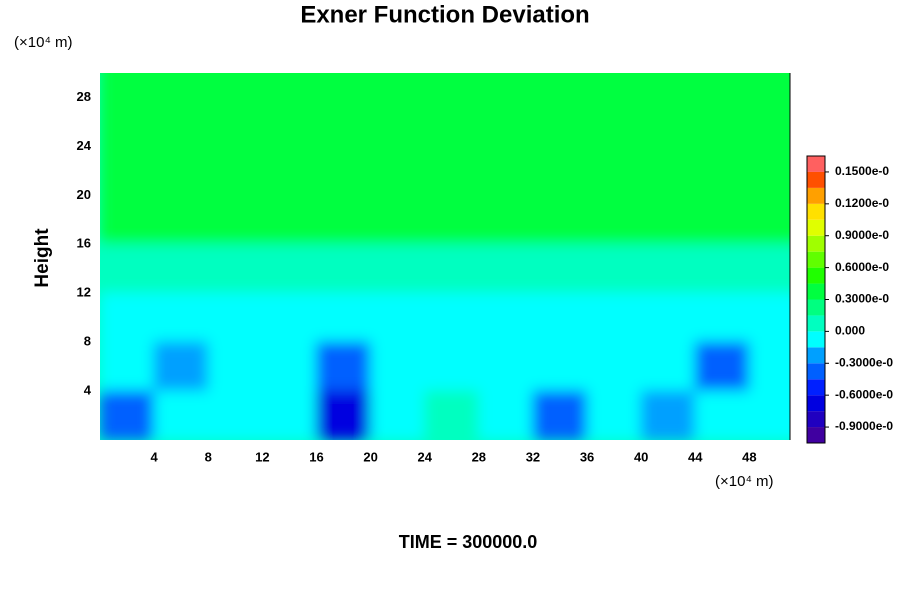 Image resolution: width=900 pixels, height=600 pixels. I want to click on x-unit: (×10⁴ m), so click(744, 481).